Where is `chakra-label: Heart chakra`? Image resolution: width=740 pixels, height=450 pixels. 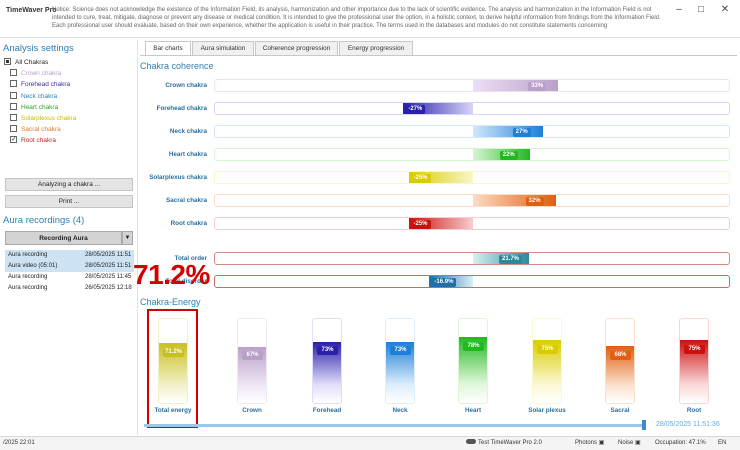
chakra-label: Heart chakra is located at coordinates (40, 107).